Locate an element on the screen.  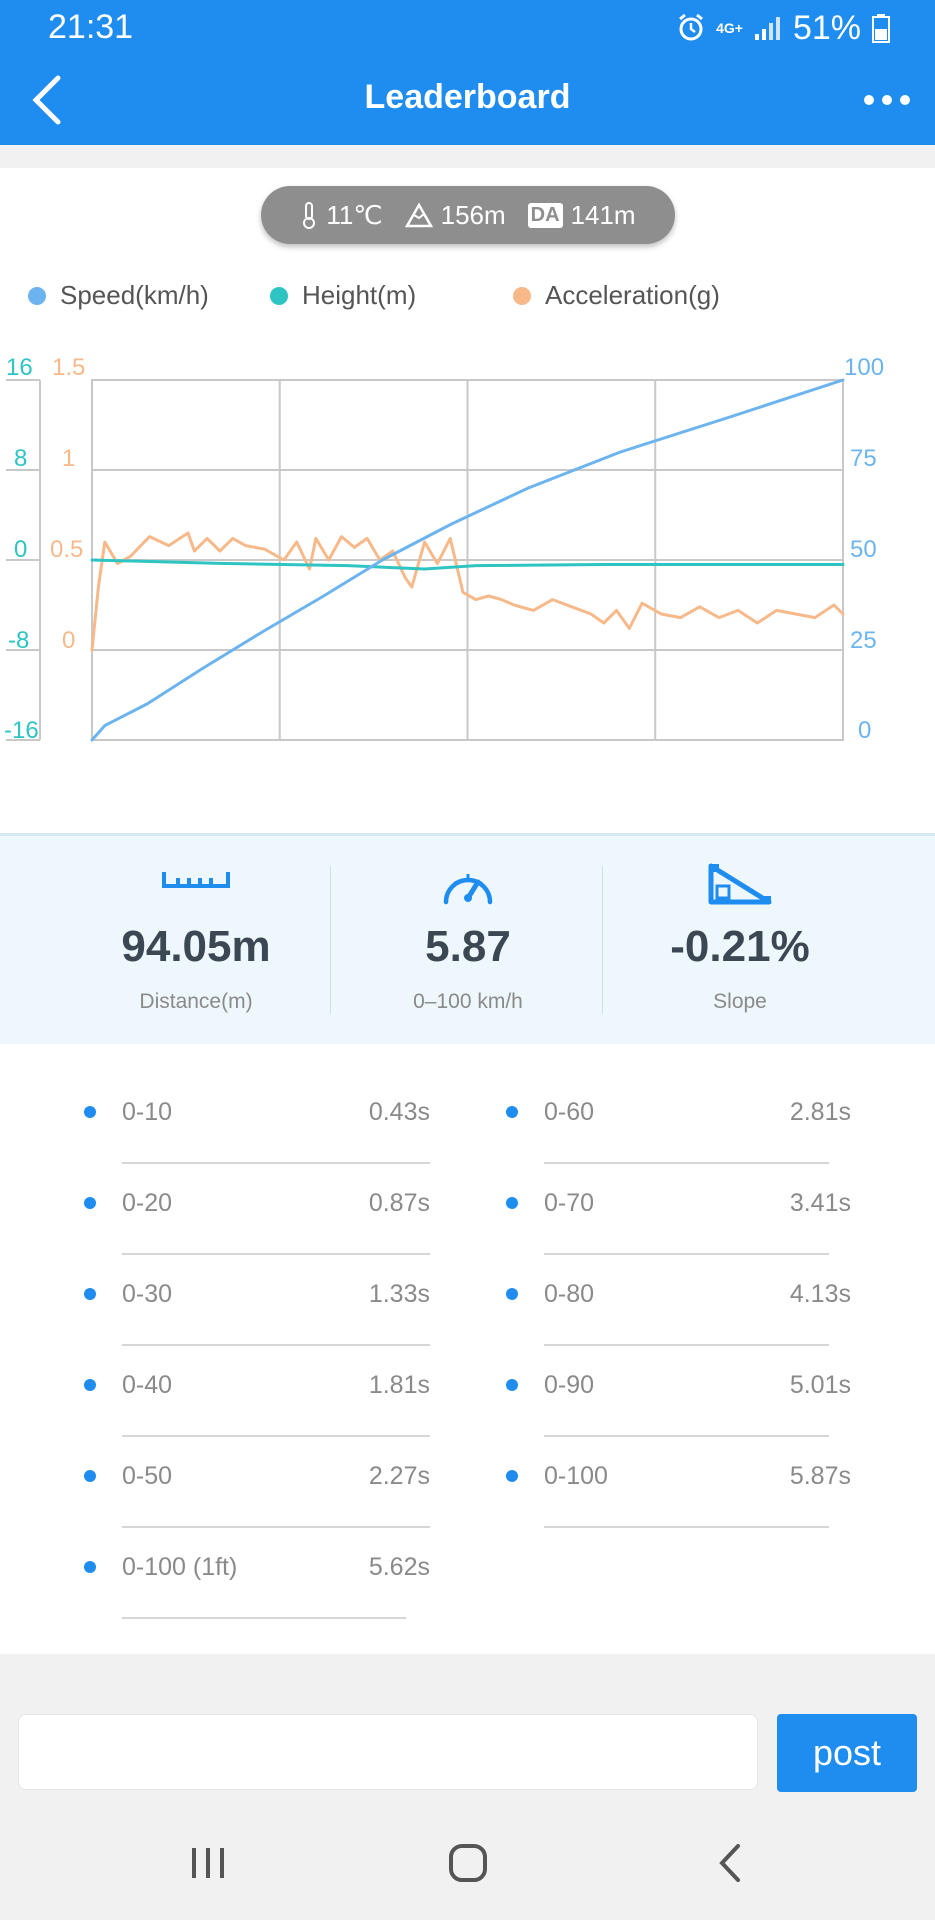
accel-tick-label: 1.5 is located at coordinates (69, 367).